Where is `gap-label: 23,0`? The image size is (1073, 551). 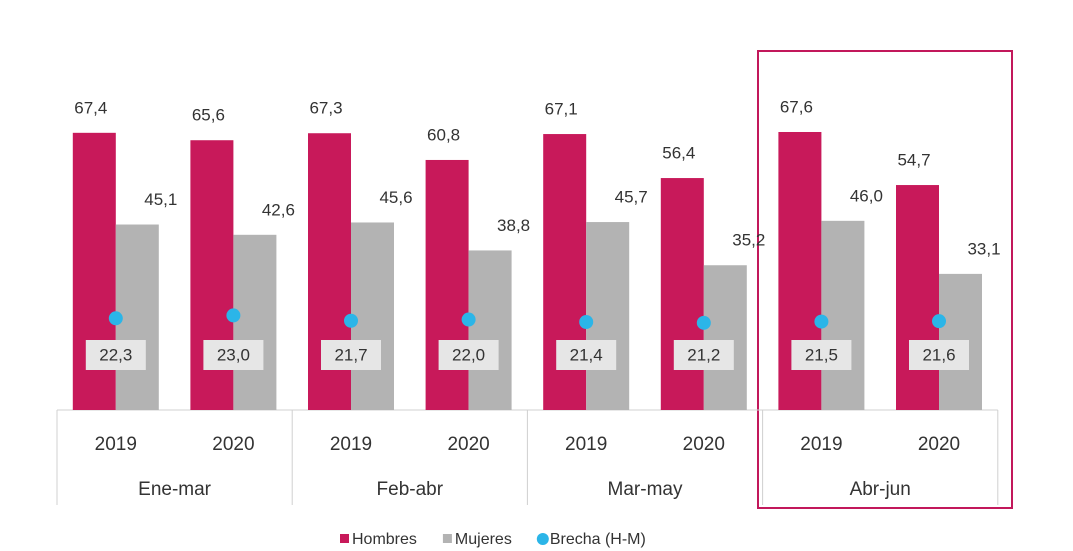 gap-label: 23,0 is located at coordinates (233, 354).